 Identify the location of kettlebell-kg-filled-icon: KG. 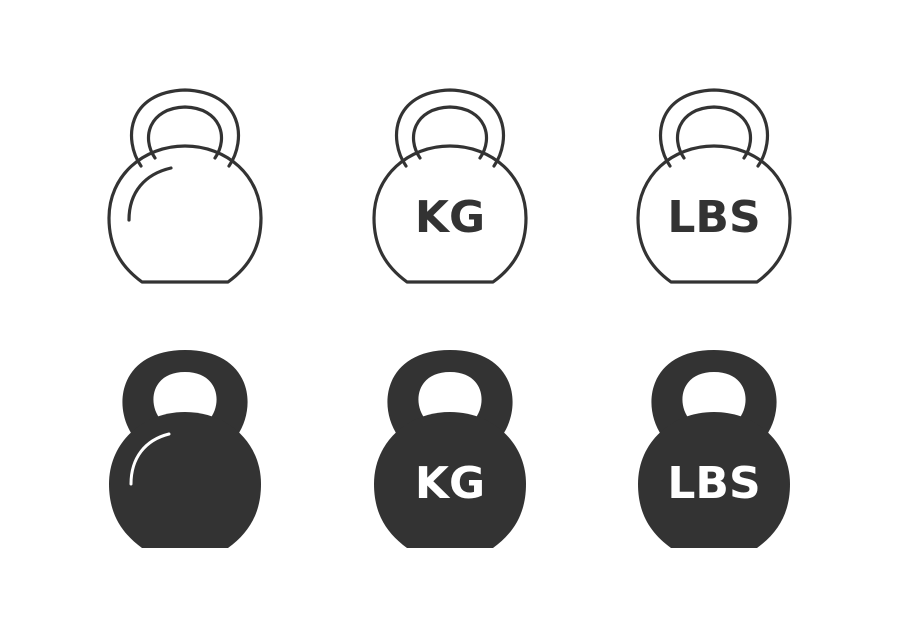
(450, 449).